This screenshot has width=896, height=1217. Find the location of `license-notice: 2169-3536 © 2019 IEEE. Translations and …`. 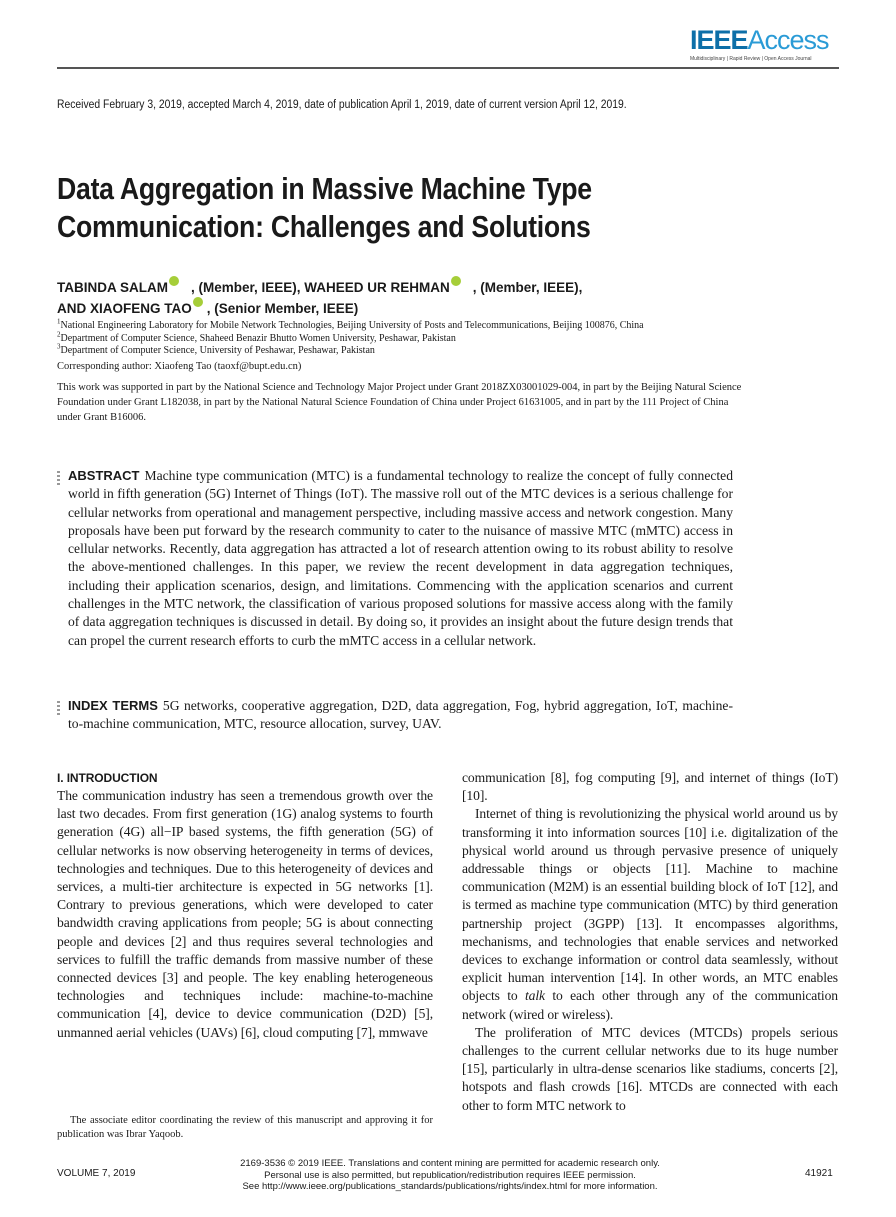

license-notice: 2169-3536 © 2019 IEEE. Translations and … is located at coordinates (450, 1175).